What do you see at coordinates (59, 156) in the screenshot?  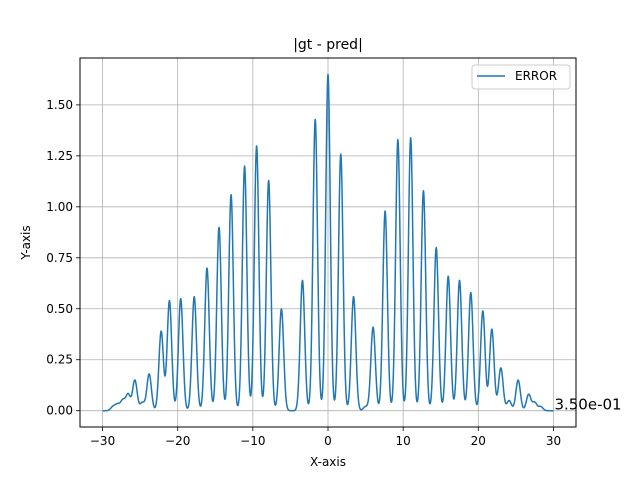 I see `y-tick-label: 1.25` at bounding box center [59, 156].